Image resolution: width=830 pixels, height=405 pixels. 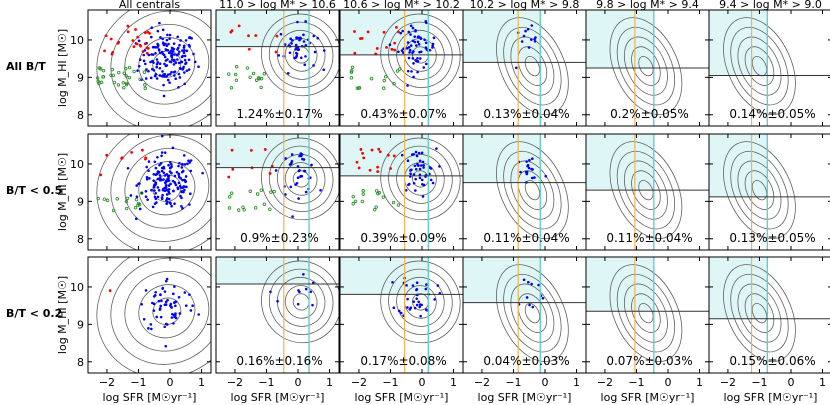 What do you see at coordinates (772, 238) in the screenshot?
I see `fraction-label: 0.13%±0.05%` at bounding box center [772, 238].